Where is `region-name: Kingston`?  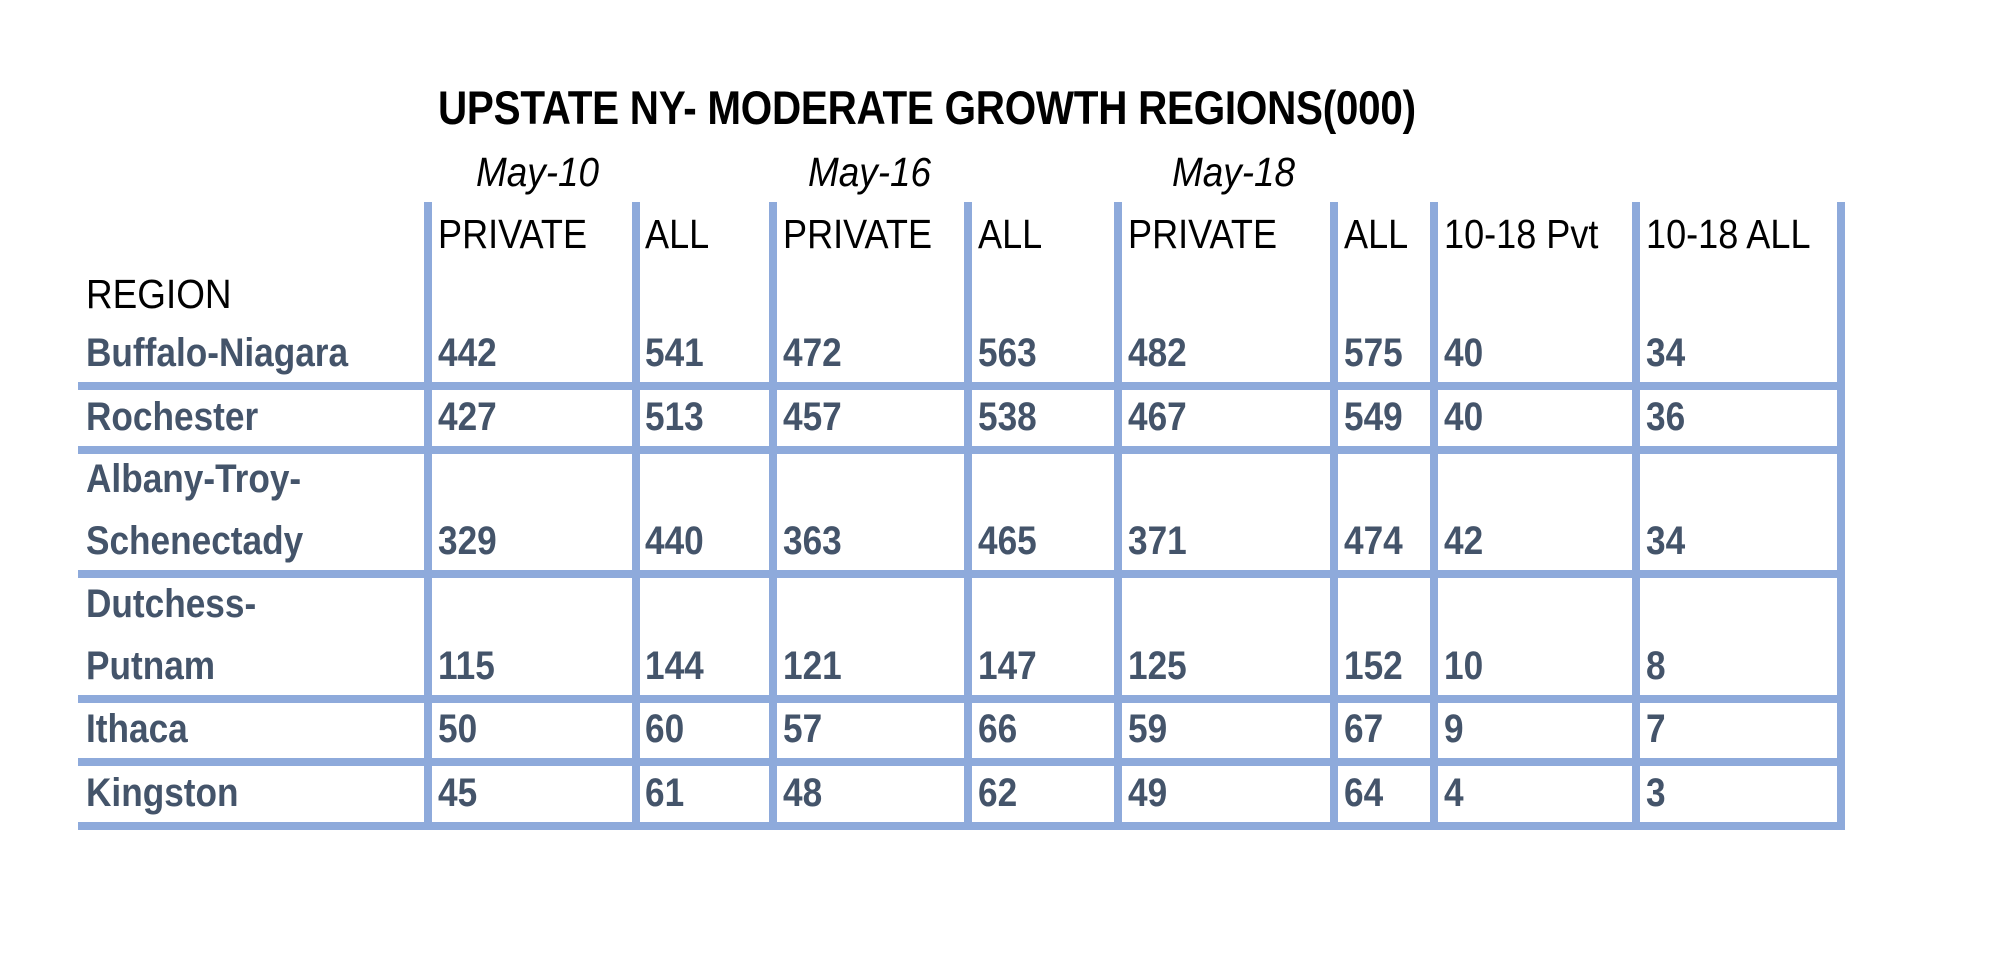 region-name: Kingston is located at coordinates (162, 793).